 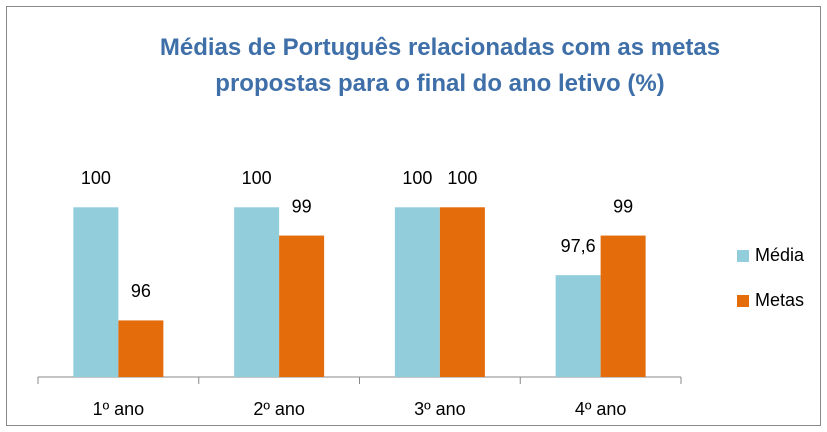 I want to click on data-label: 96, so click(x=141, y=291).